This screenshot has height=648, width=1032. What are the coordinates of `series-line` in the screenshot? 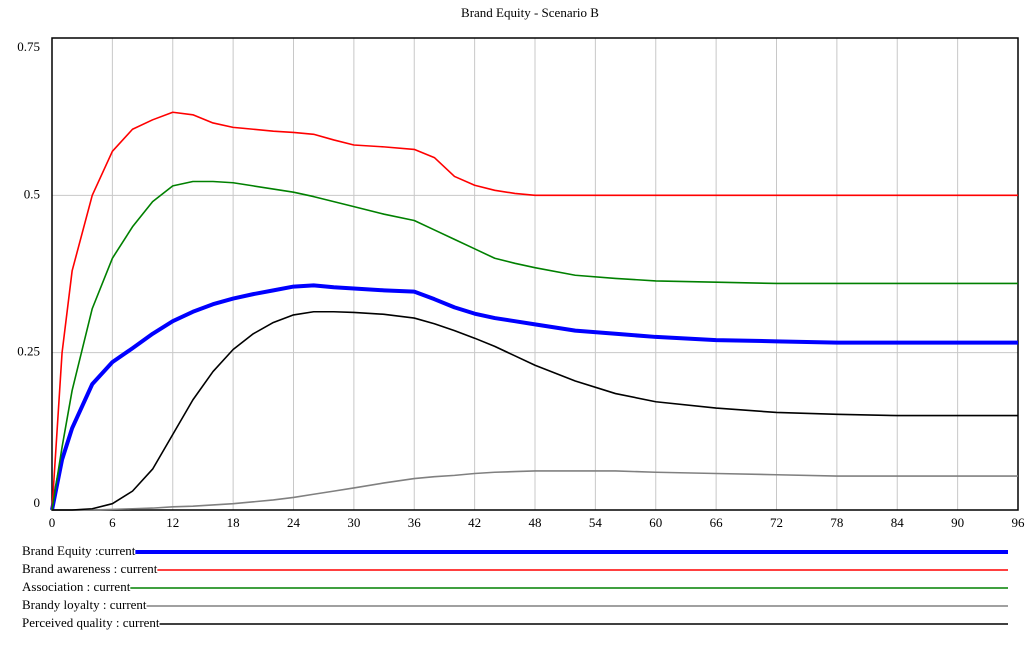 It's located at (535, 490).